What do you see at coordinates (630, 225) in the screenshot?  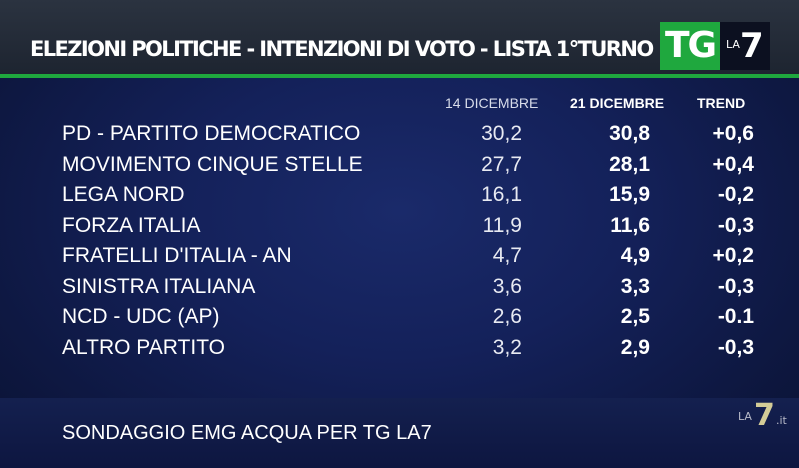 I see `value-21-dicembre: 11,6` at bounding box center [630, 225].